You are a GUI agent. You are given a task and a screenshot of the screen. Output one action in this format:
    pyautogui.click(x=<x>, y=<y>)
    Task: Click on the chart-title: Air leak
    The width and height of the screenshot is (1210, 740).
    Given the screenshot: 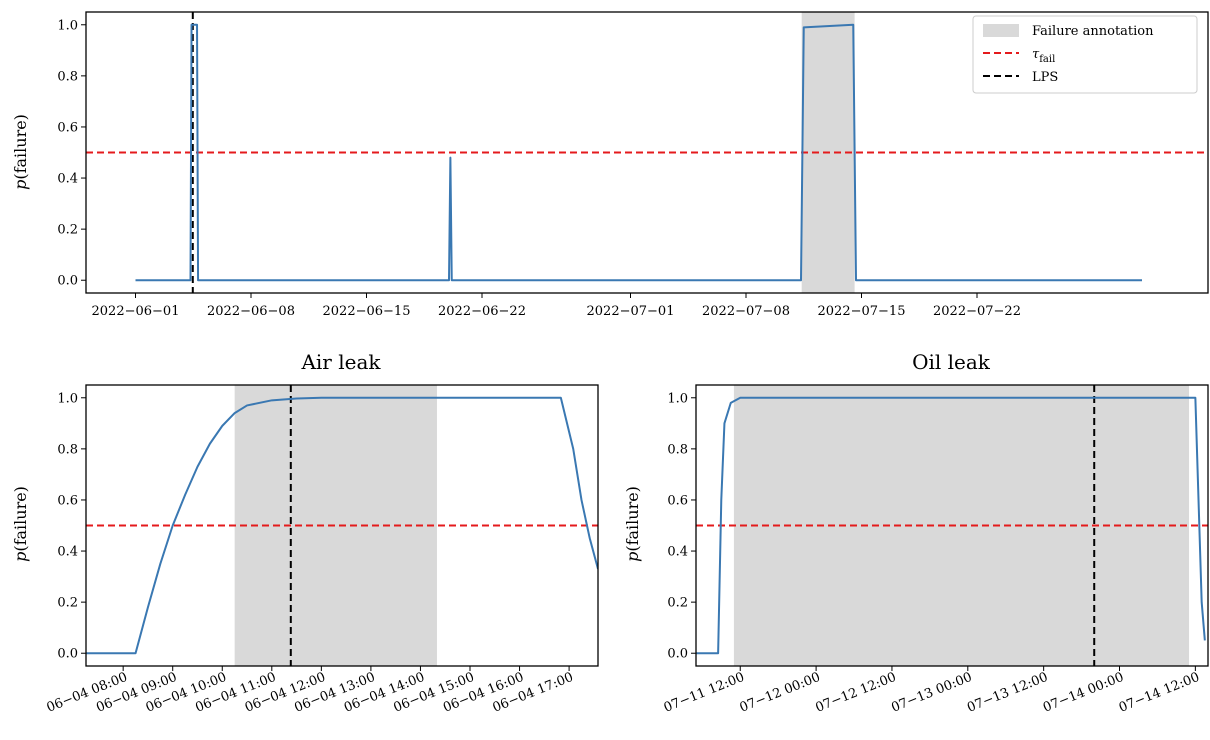 What is the action you would take?
    pyautogui.click(x=340, y=362)
    